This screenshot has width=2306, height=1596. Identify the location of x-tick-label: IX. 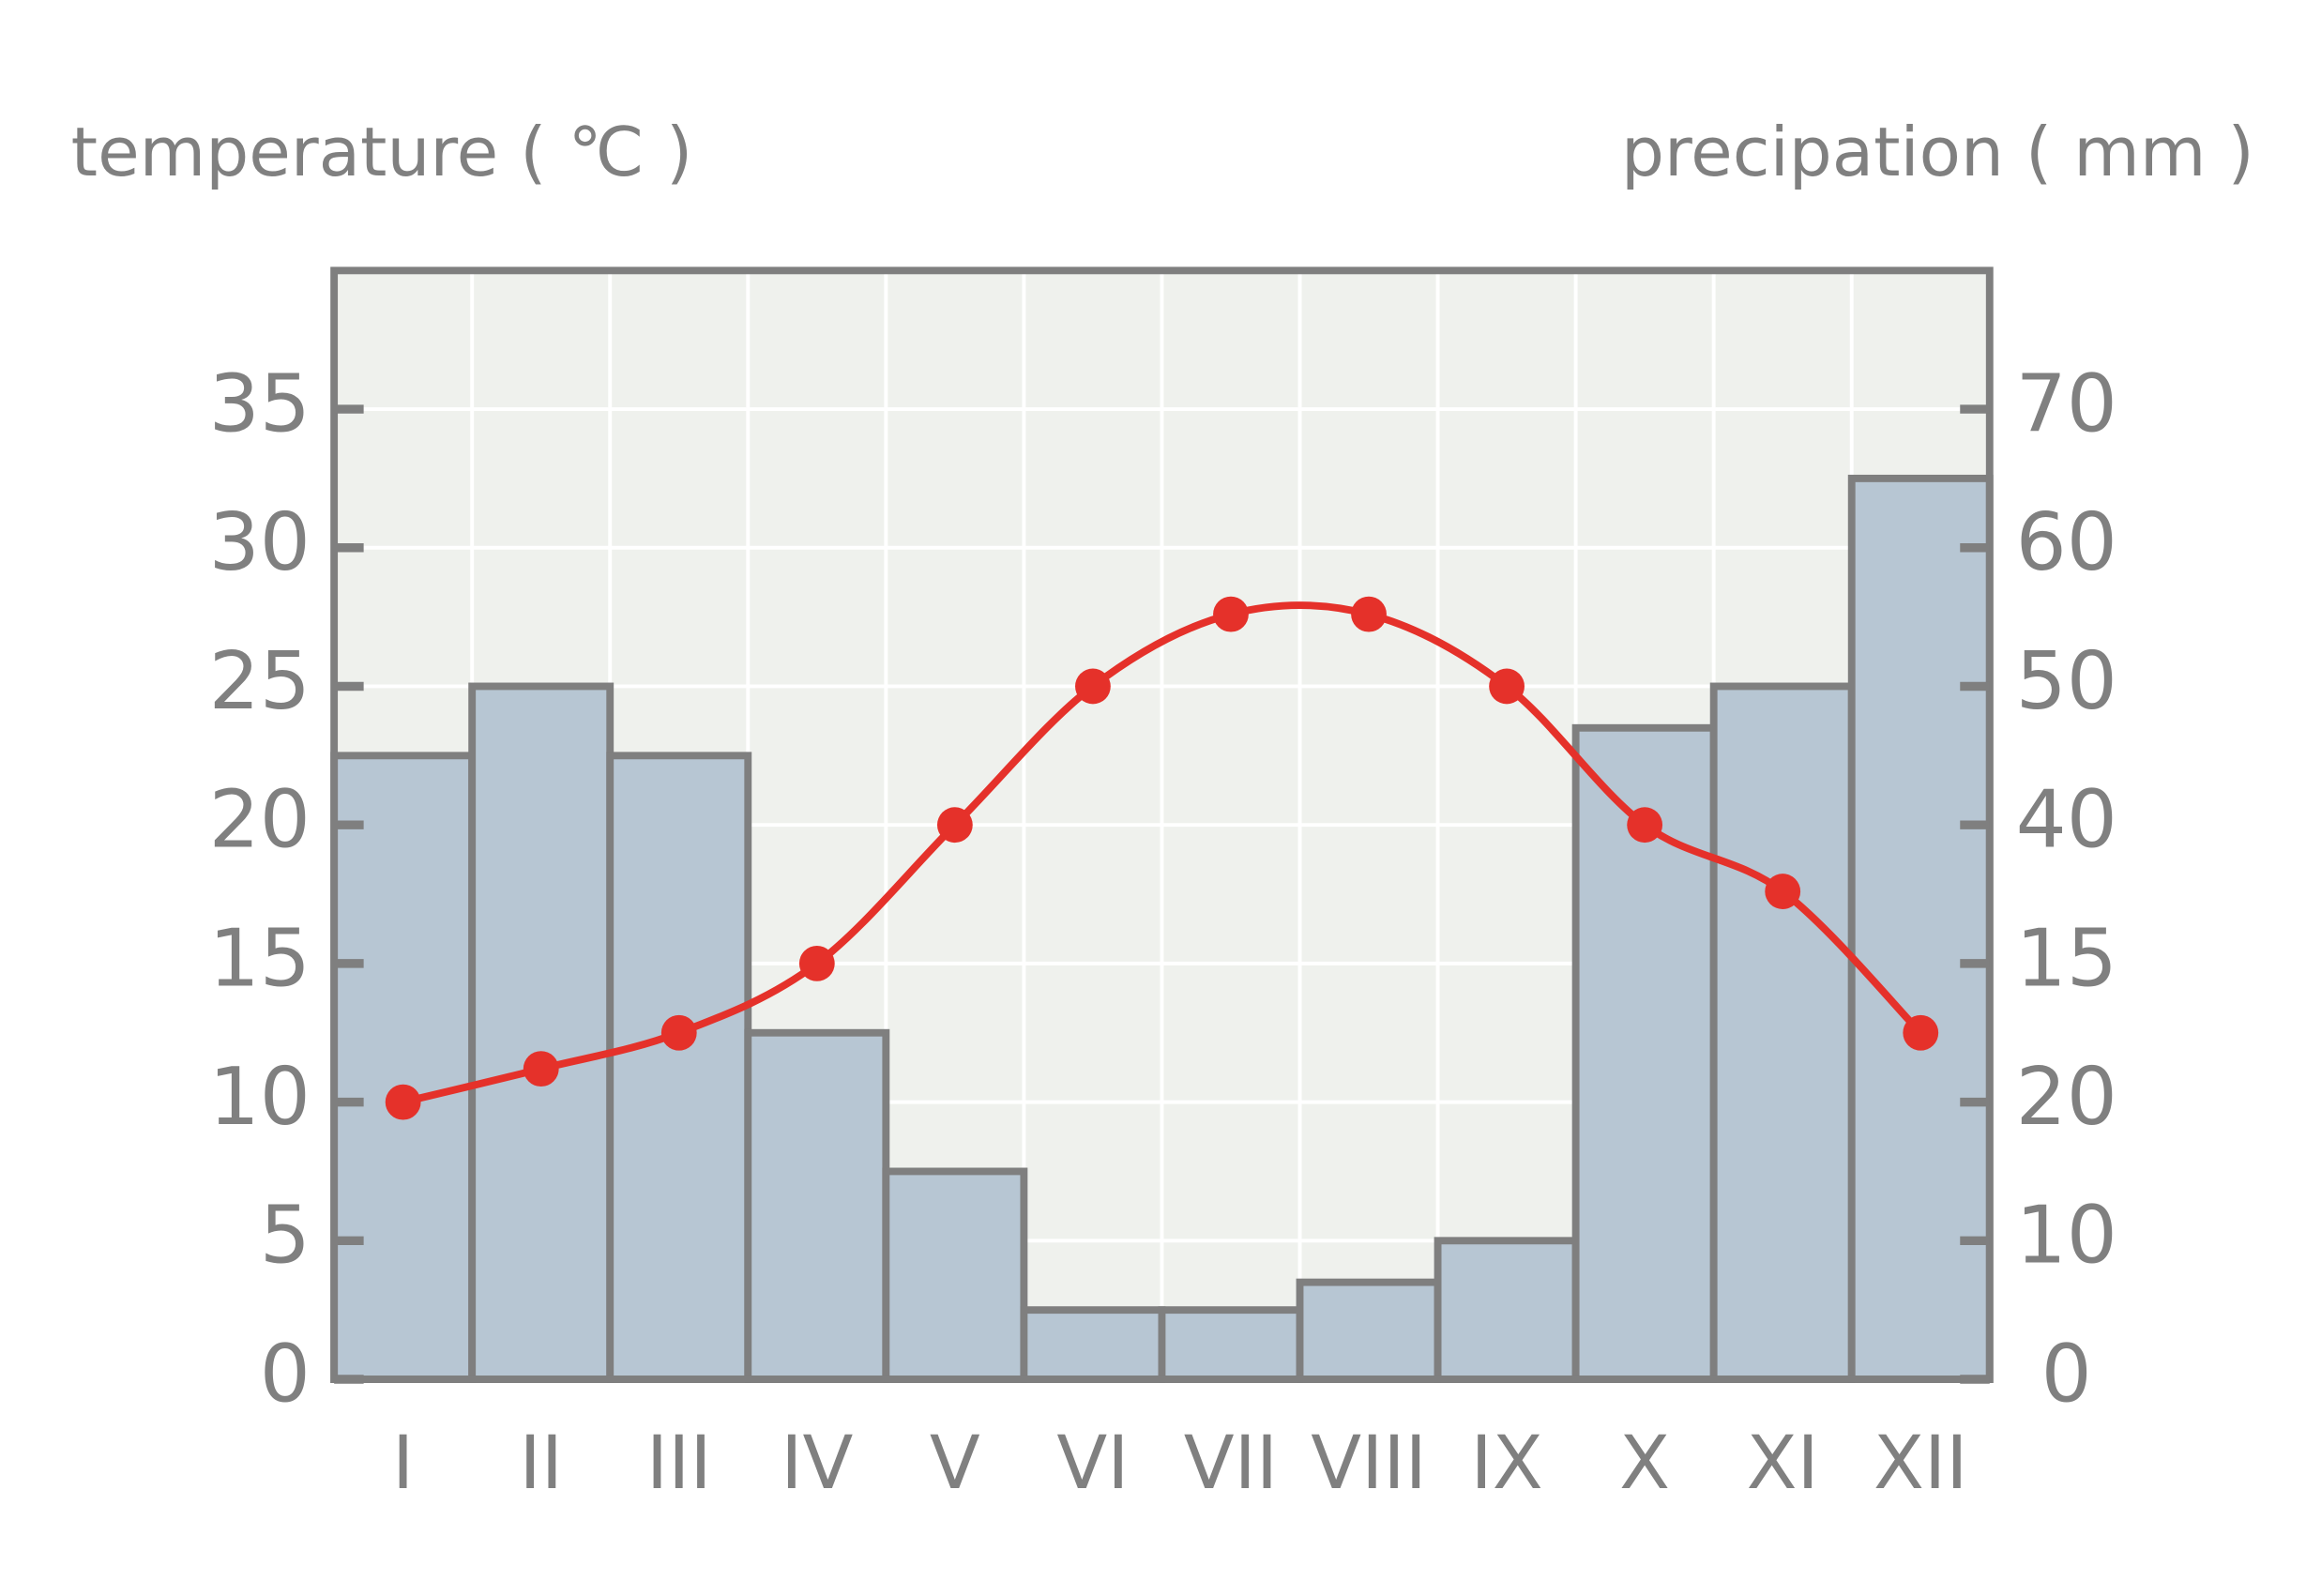
(1506, 1463).